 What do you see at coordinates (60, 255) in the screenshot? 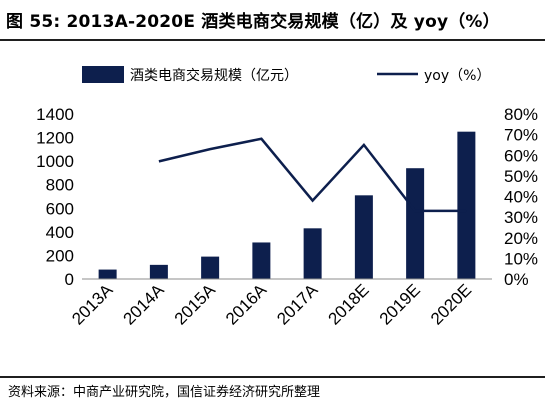
I see `left-axis-tick-label: 200` at bounding box center [60, 255].